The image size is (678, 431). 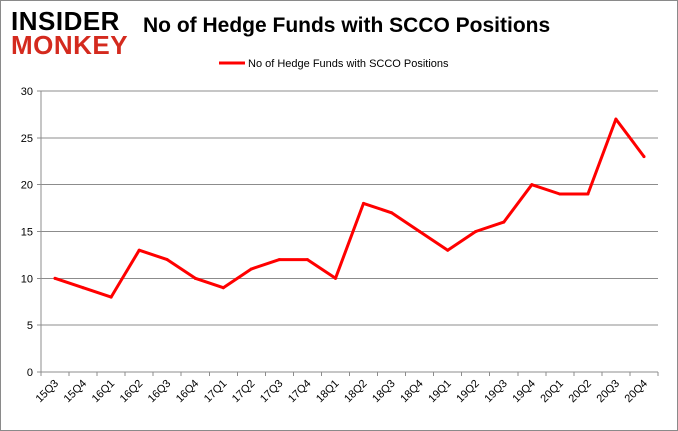 I want to click on x-tick-label: 18Q4, so click(x=412, y=392).